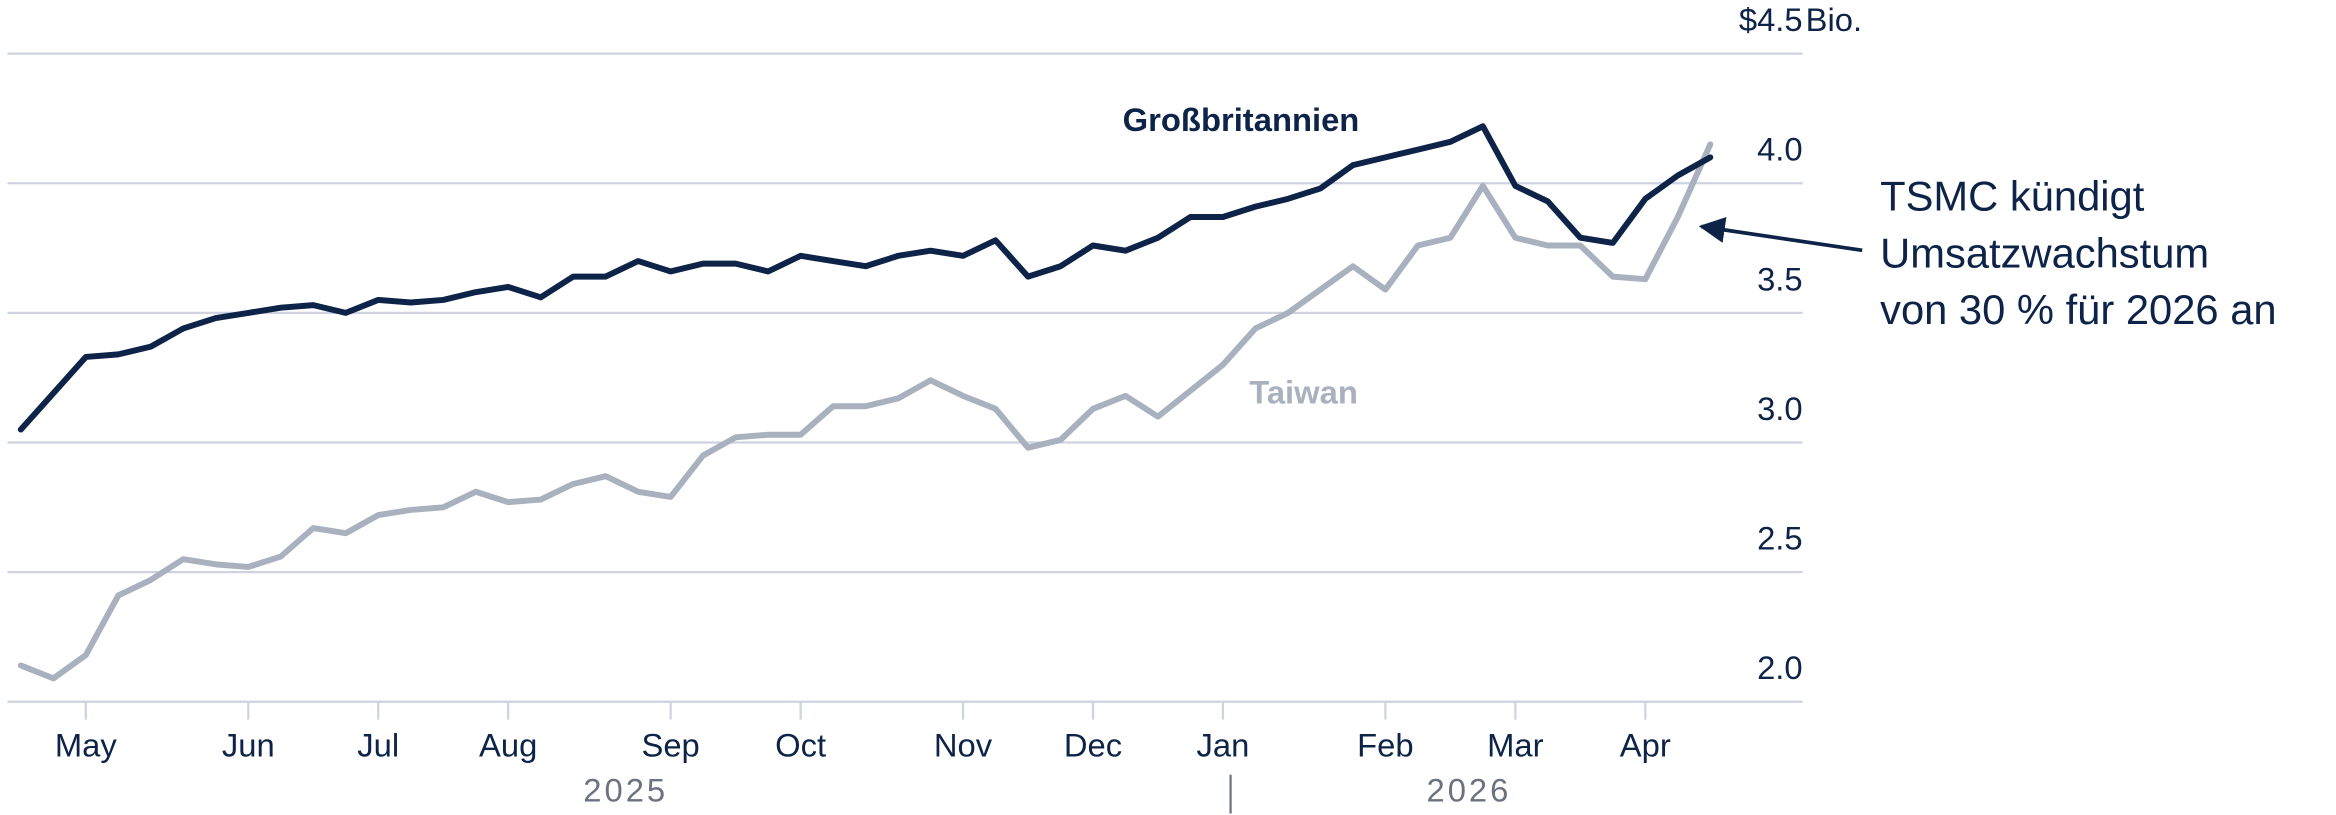 The width and height of the screenshot is (2336, 815). What do you see at coordinates (1780, 537) in the screenshot?
I see `y-tick-label: 2.5` at bounding box center [1780, 537].